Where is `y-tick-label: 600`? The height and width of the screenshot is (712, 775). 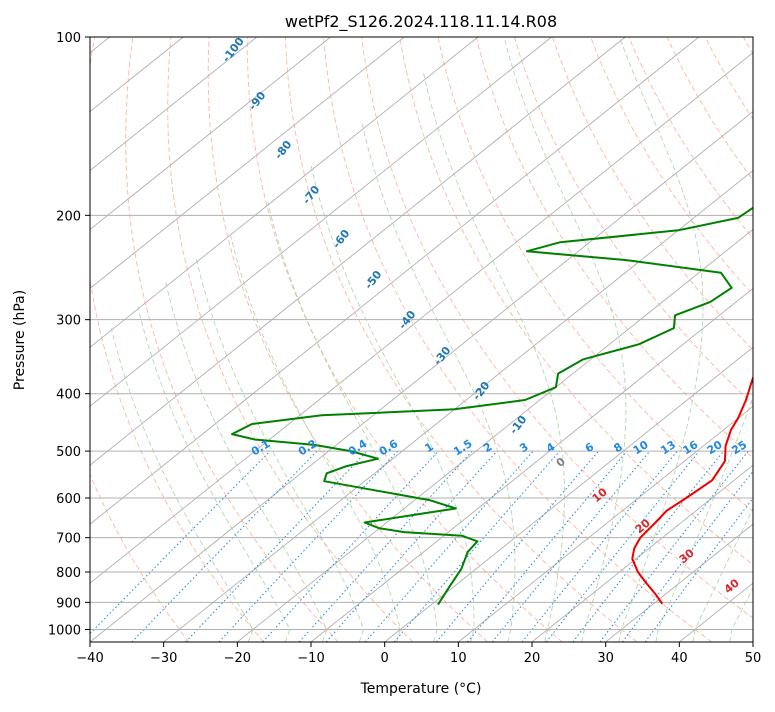 y-tick-label: 600 is located at coordinates (68, 499).